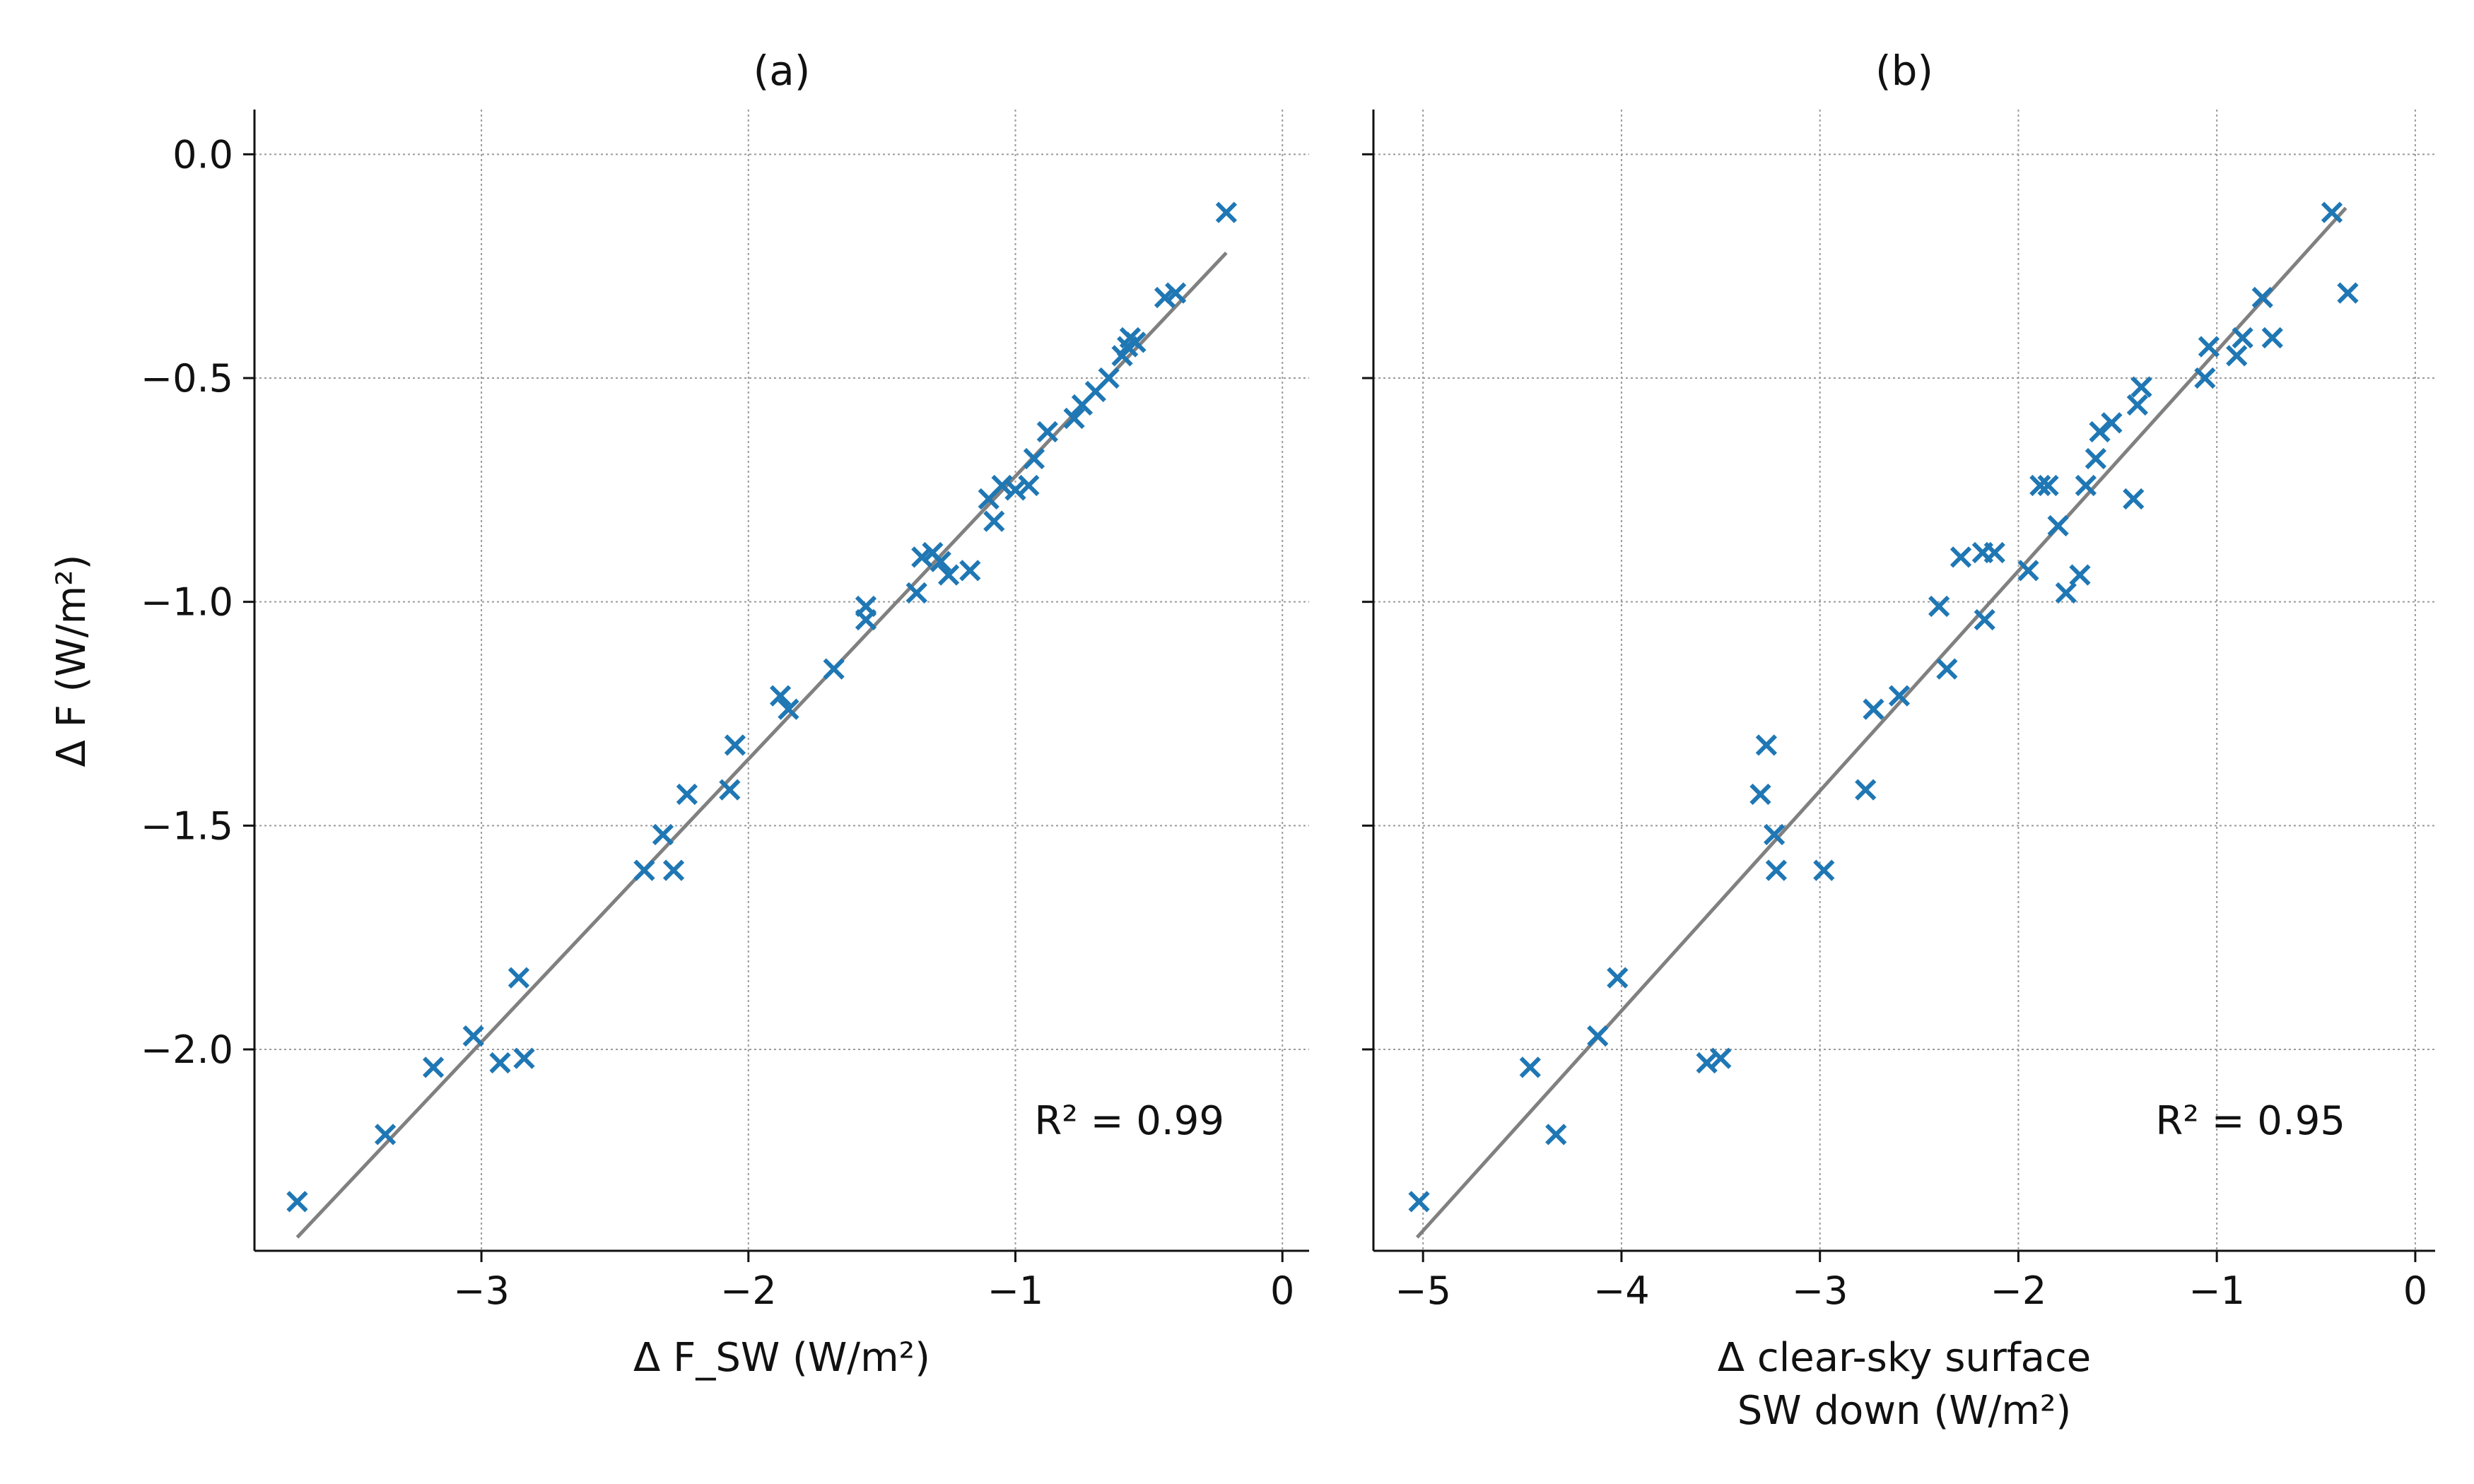 The height and width of the screenshot is (1484, 2474). I want to click on panel-b-xlabel-line2: SW down (W/m²), so click(1904, 1411).